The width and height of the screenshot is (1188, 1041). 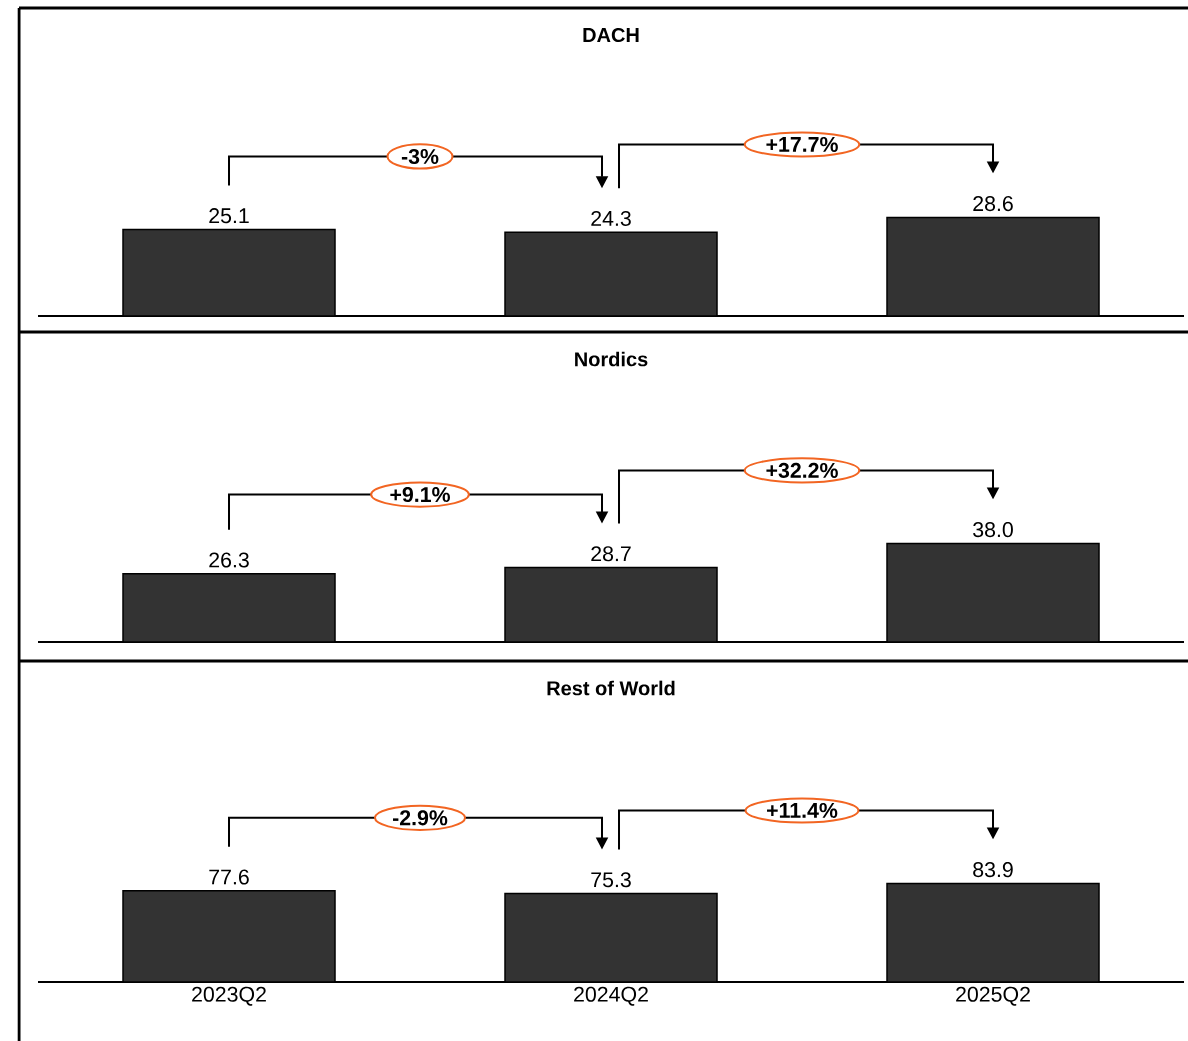 I want to click on data-label: 24.3, so click(x=611, y=218).